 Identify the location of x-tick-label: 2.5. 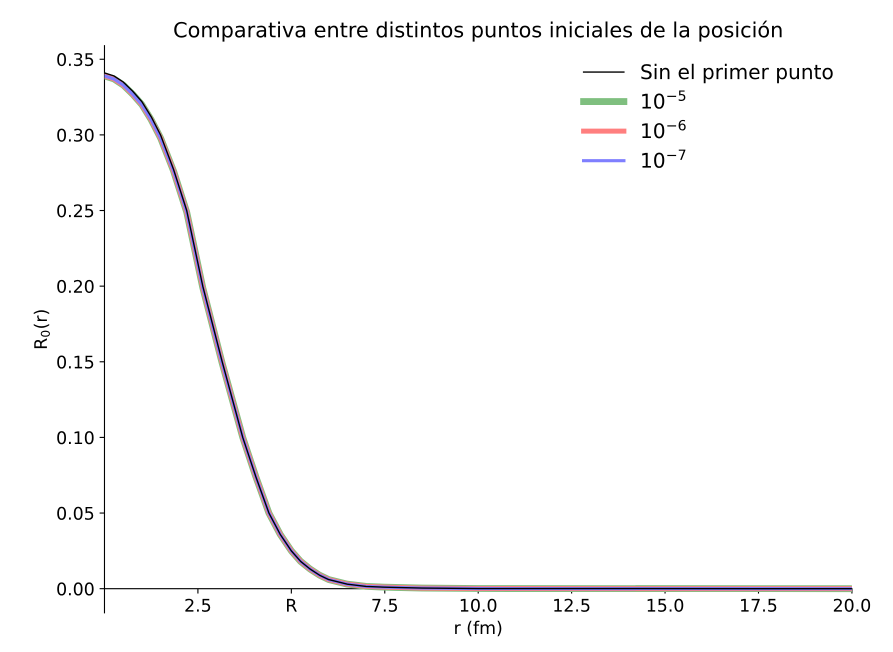
(197, 605).